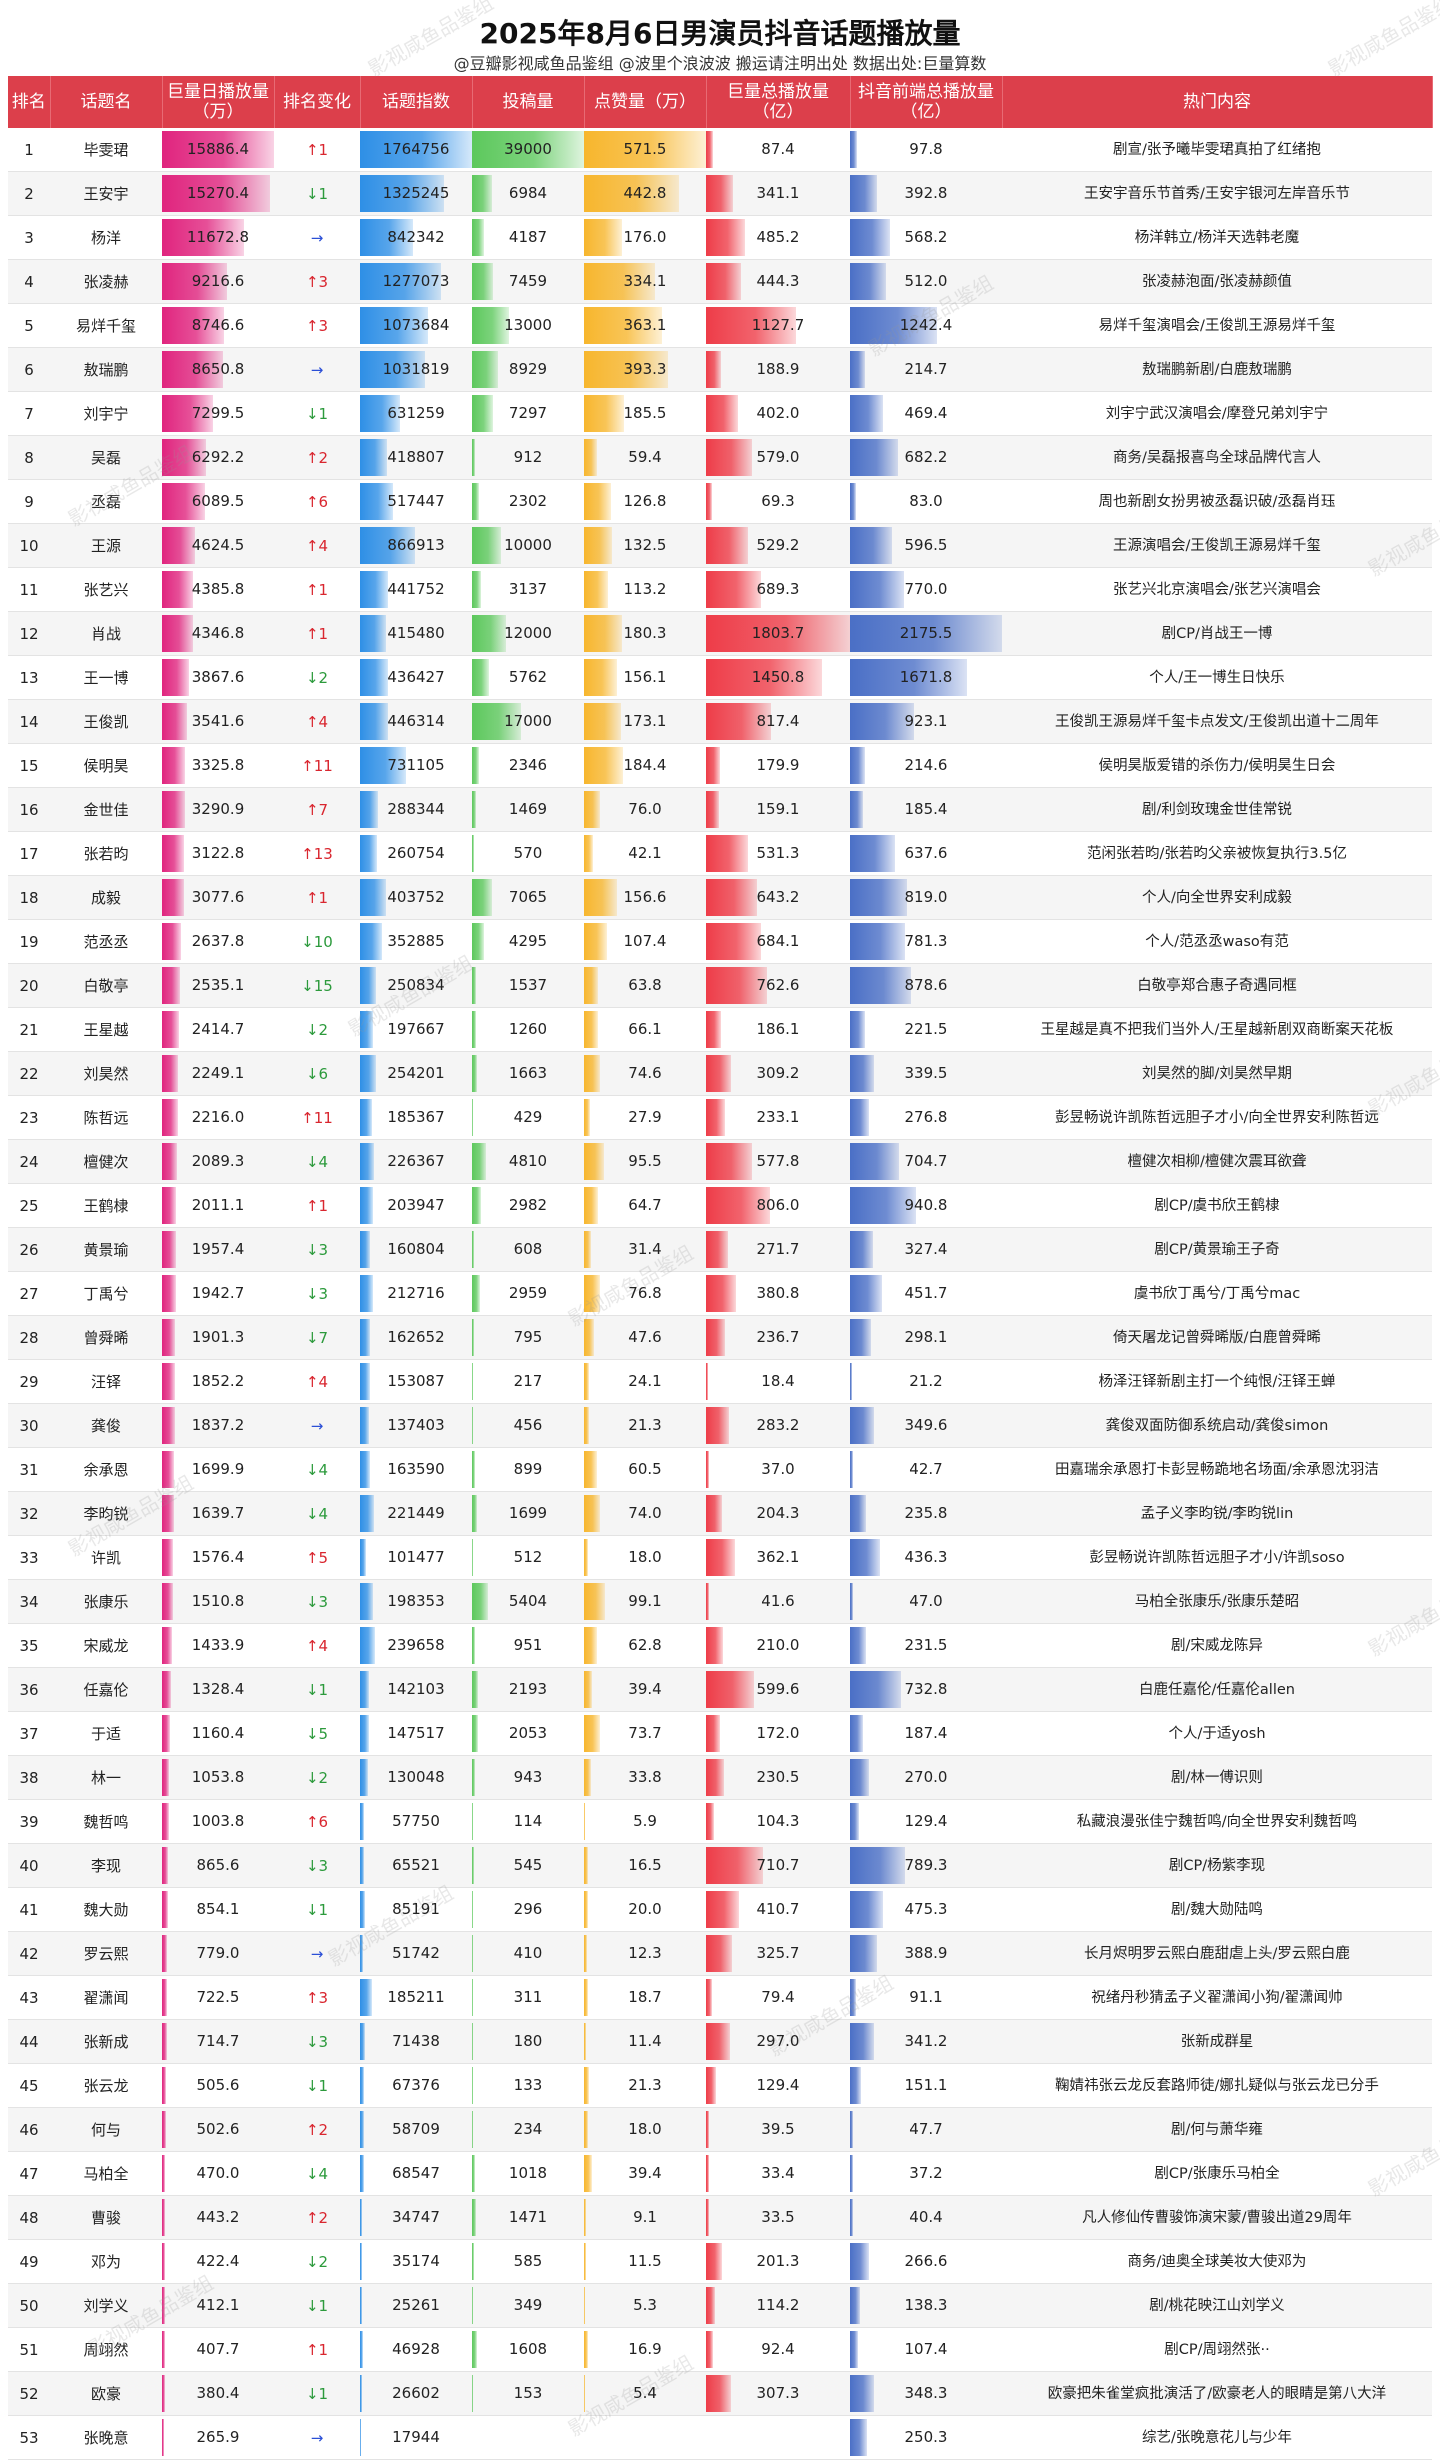 Image resolution: width=1440 pixels, height=2460 pixels. What do you see at coordinates (29, 1381) in the screenshot?
I see `cell-rank: 29` at bounding box center [29, 1381].